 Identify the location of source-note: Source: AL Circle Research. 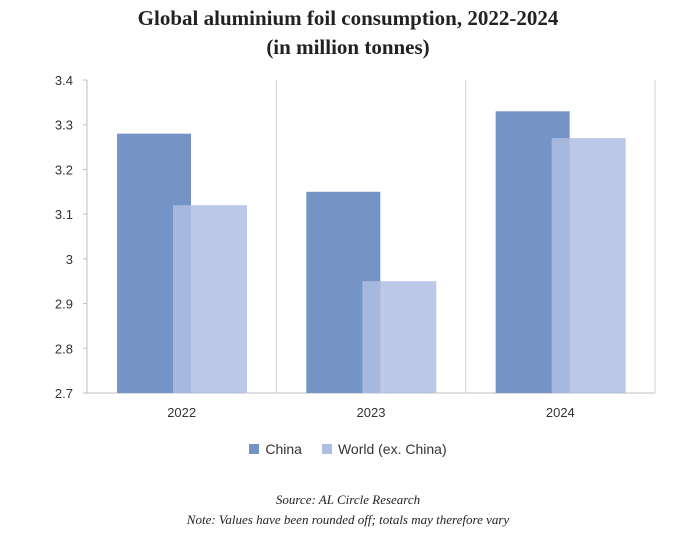
(348, 499).